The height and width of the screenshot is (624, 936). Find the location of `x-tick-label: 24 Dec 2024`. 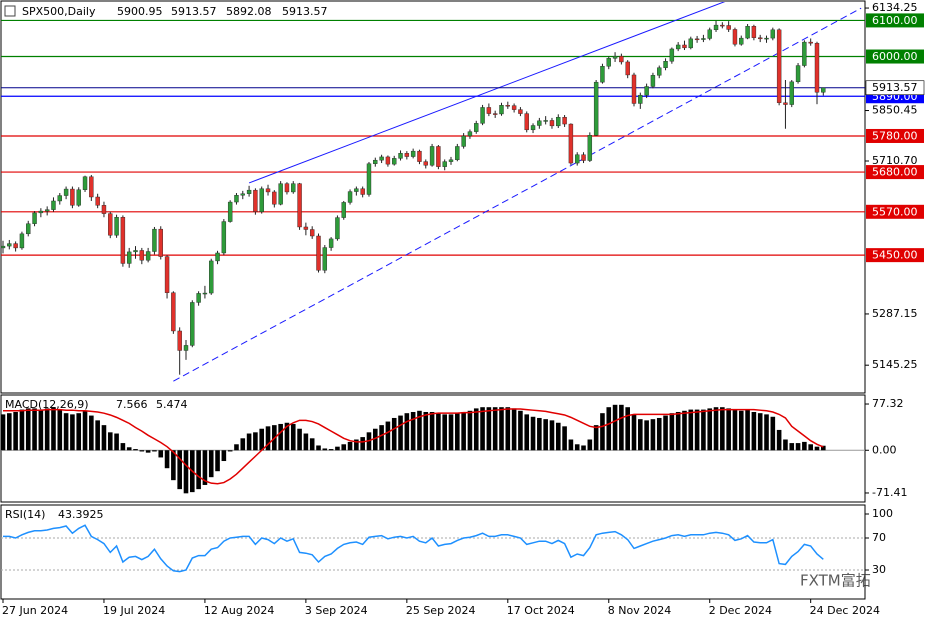

x-tick-label: 24 Dec 2024 is located at coordinates (845, 610).